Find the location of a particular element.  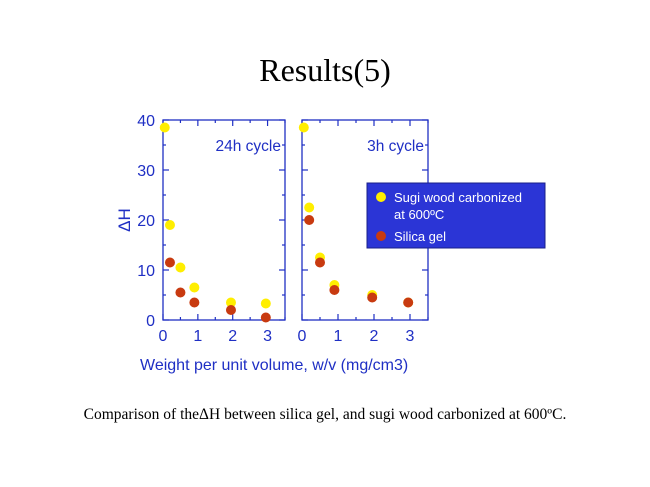

y-axis-label: ΔH is located at coordinates (124, 220).